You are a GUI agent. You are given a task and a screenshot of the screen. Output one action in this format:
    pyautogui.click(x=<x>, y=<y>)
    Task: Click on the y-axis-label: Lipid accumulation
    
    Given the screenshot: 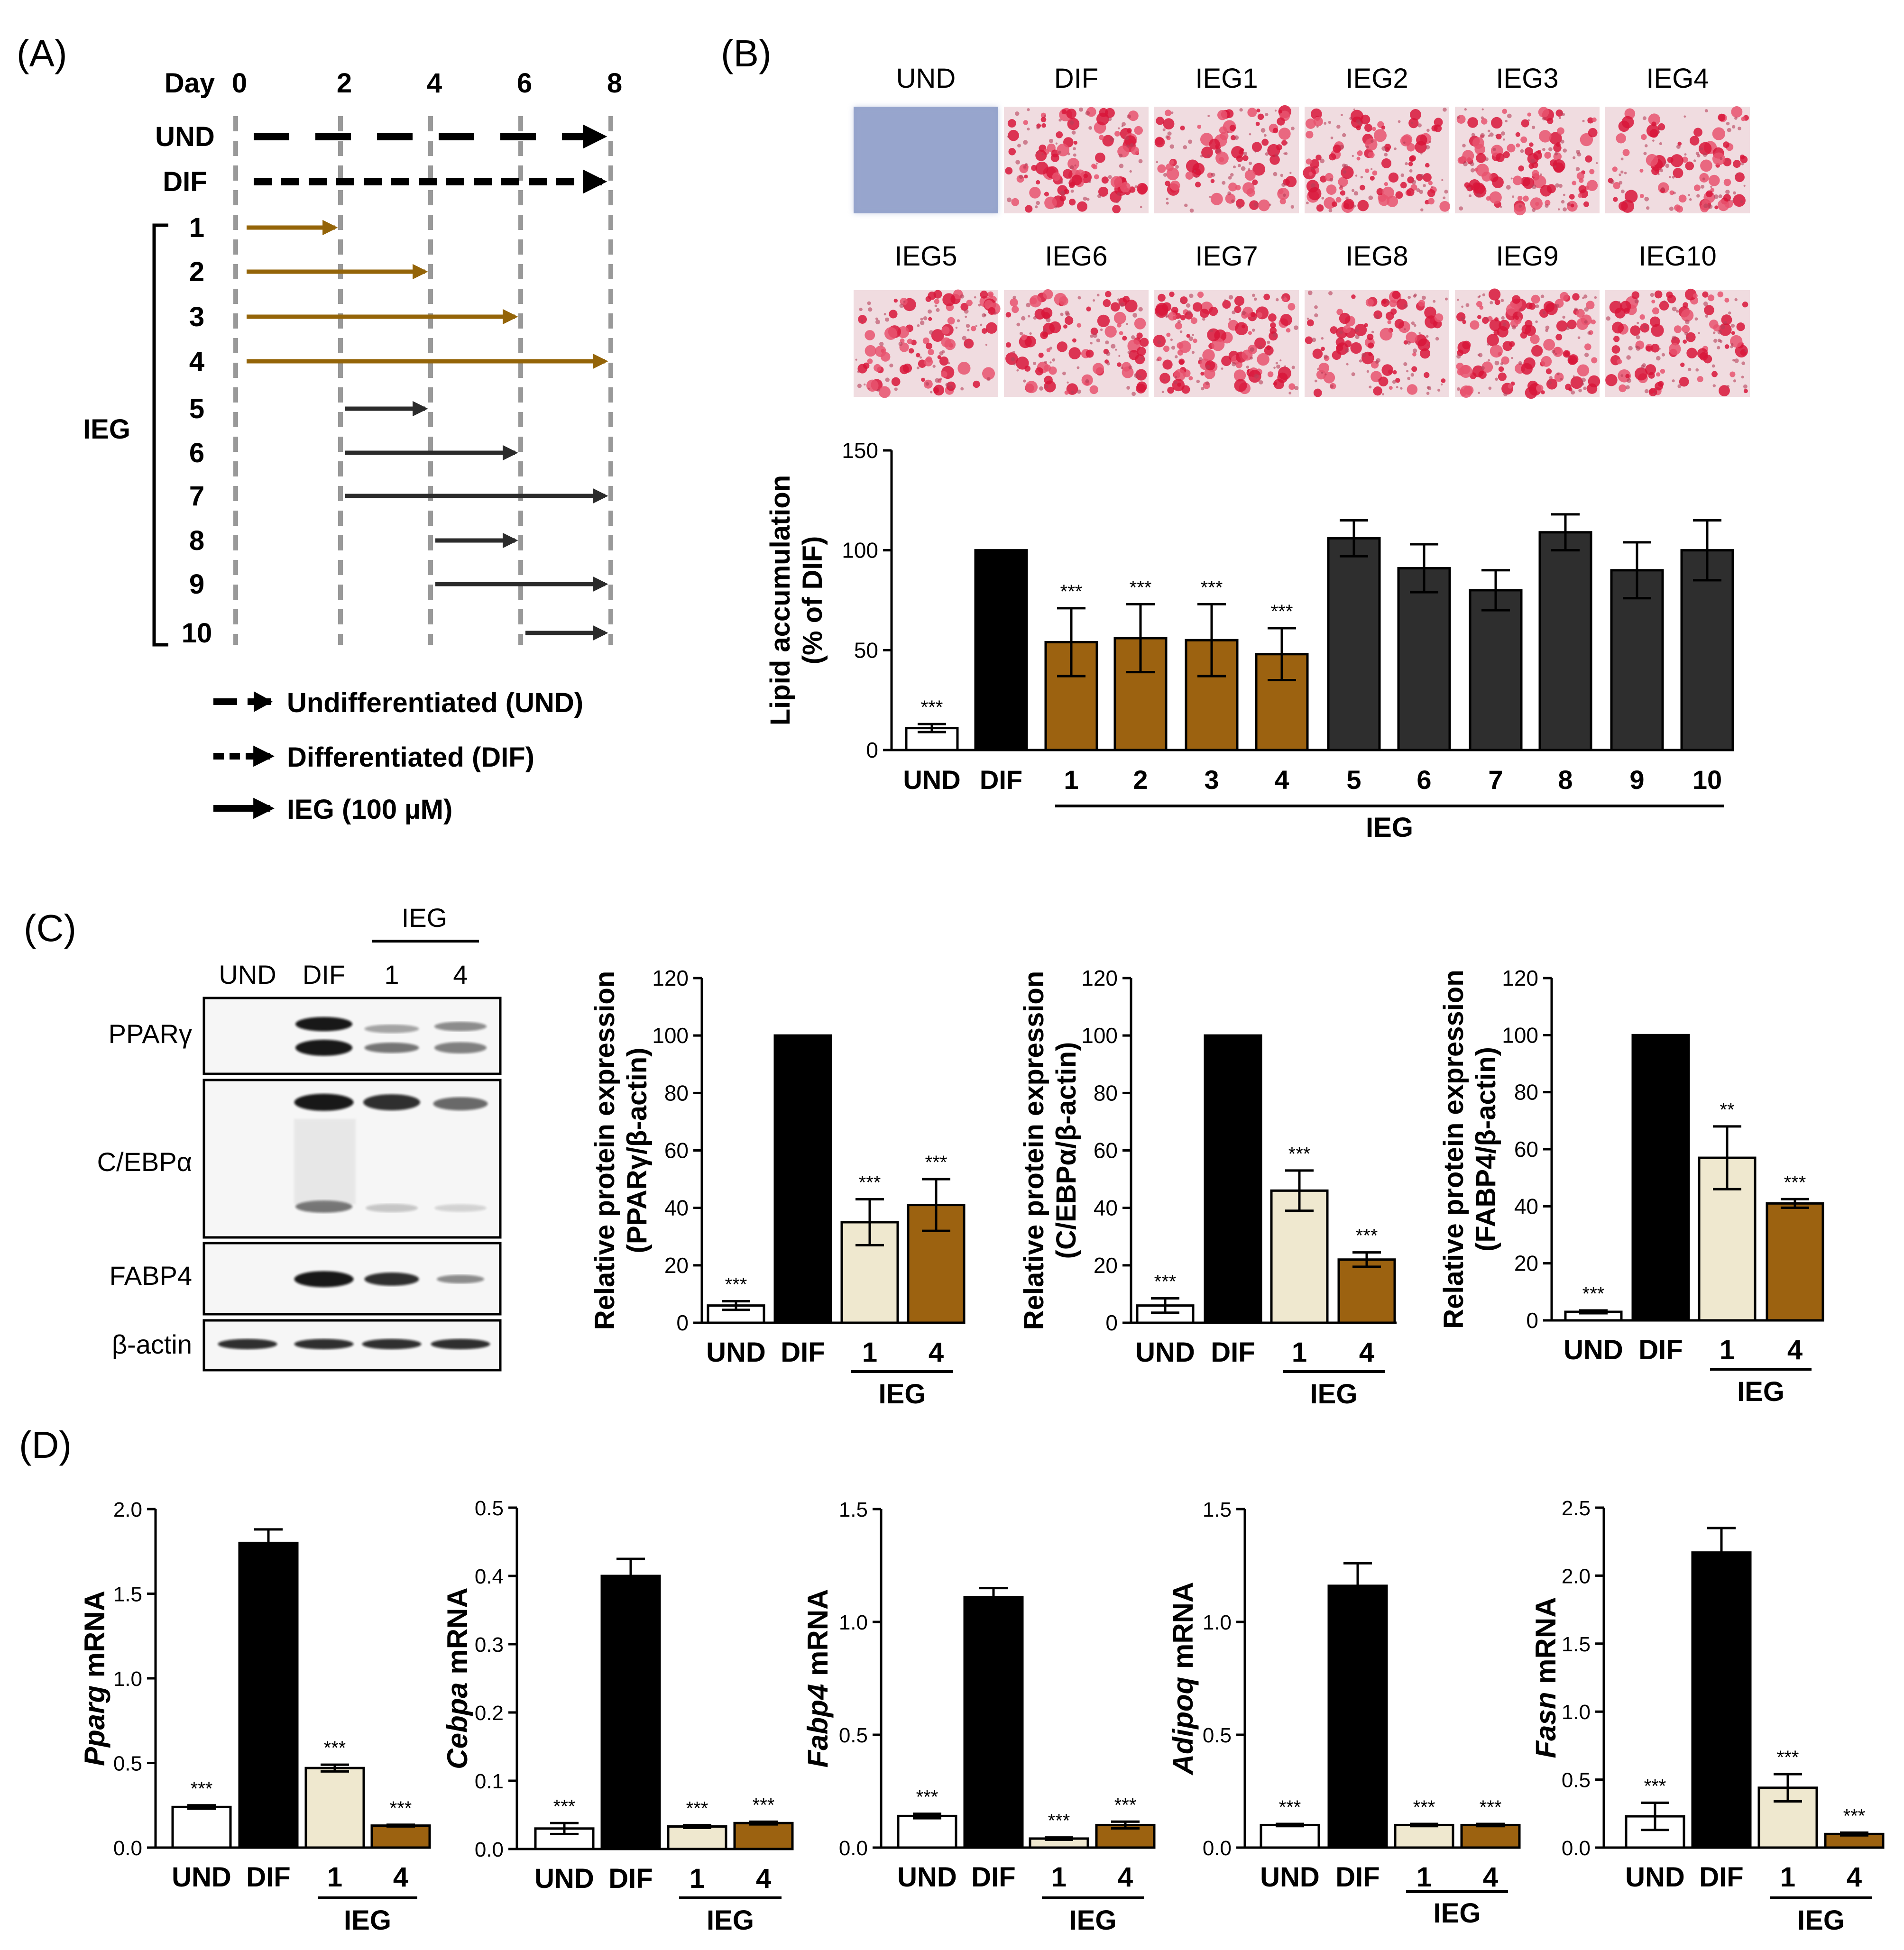 What is the action you would take?
    pyautogui.click(x=780, y=600)
    